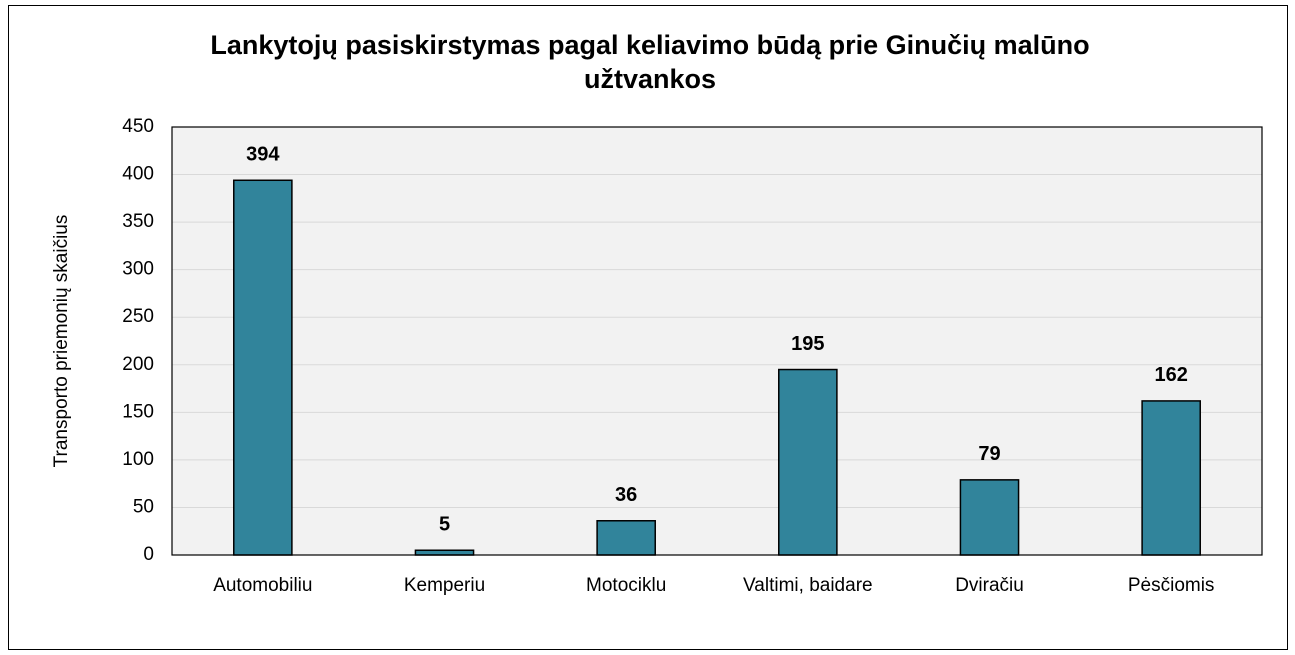 This screenshot has height=655, width=1295. Describe the element at coordinates (444, 525) in the screenshot. I see `data-label: 5` at that location.